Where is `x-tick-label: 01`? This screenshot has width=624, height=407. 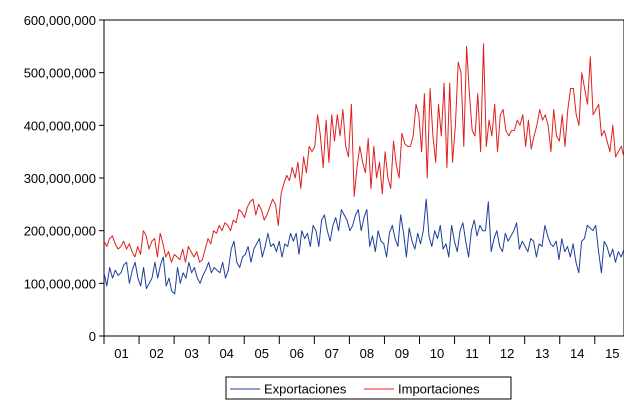
x-tick-label: 01 is located at coordinates (121, 353).